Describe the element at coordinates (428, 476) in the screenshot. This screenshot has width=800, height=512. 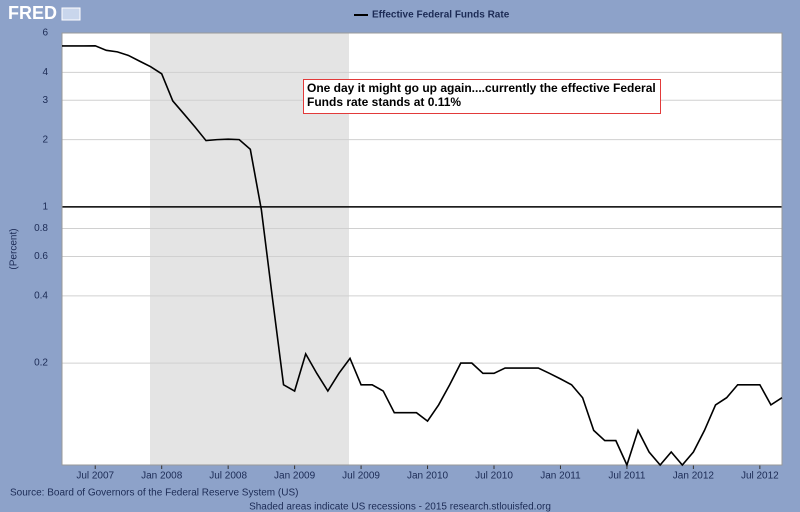
I see `x-tick-label: Jan 2010` at that location.